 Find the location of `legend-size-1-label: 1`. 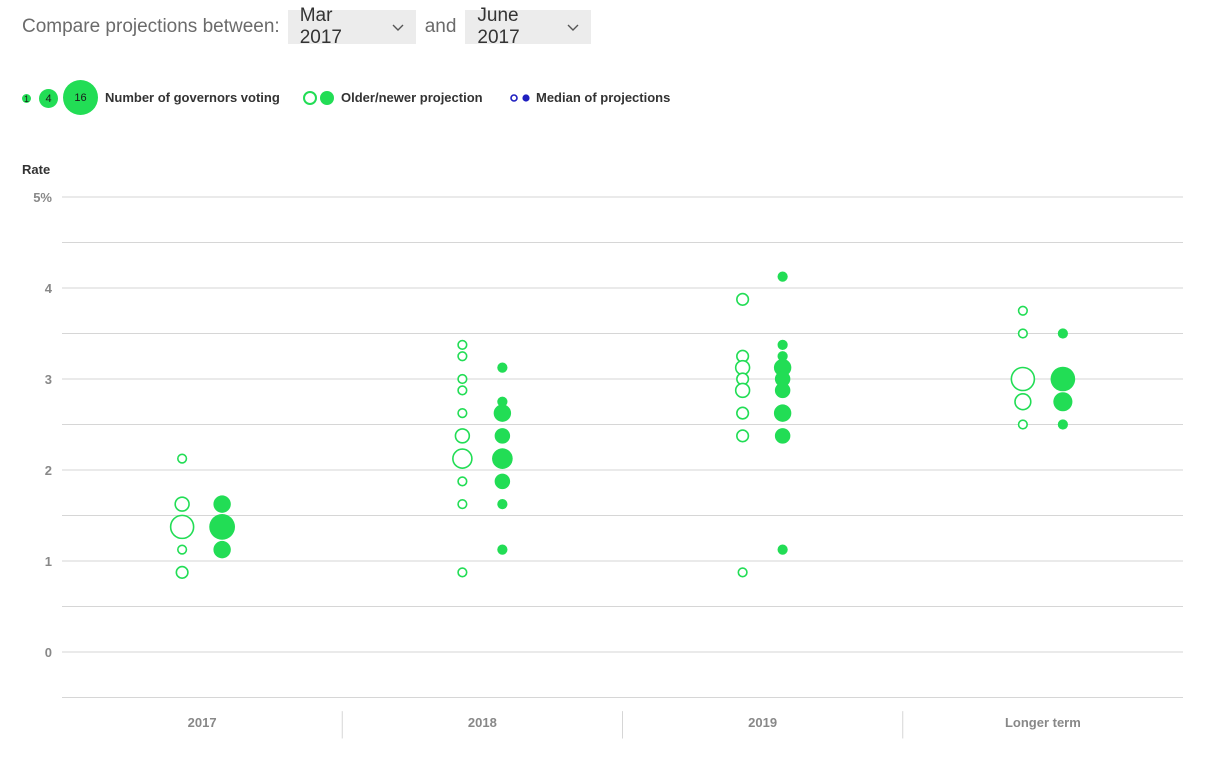

legend-size-1-label: 1 is located at coordinates (26, 98).